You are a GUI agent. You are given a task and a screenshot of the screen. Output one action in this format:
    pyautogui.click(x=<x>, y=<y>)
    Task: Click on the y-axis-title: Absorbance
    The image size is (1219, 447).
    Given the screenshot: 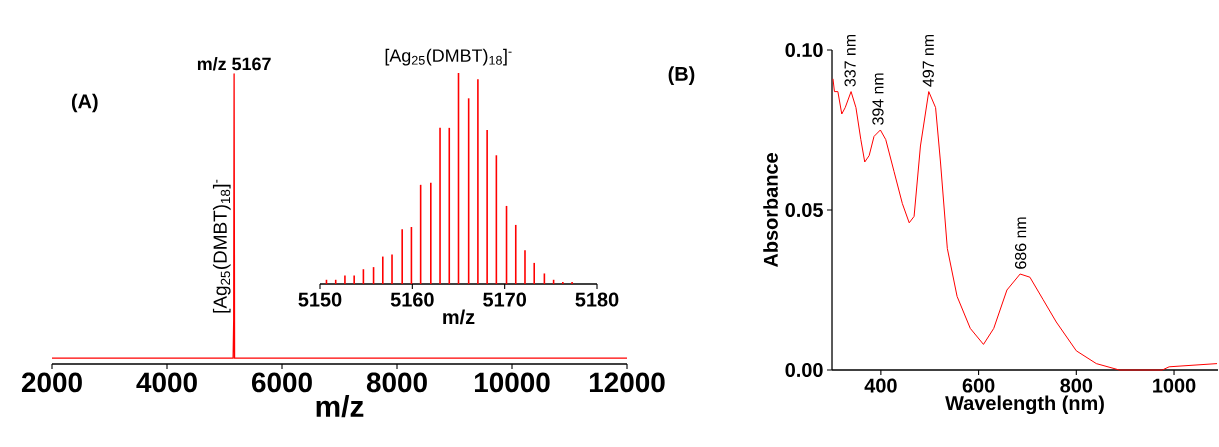 What is the action you would take?
    pyautogui.click(x=770, y=210)
    